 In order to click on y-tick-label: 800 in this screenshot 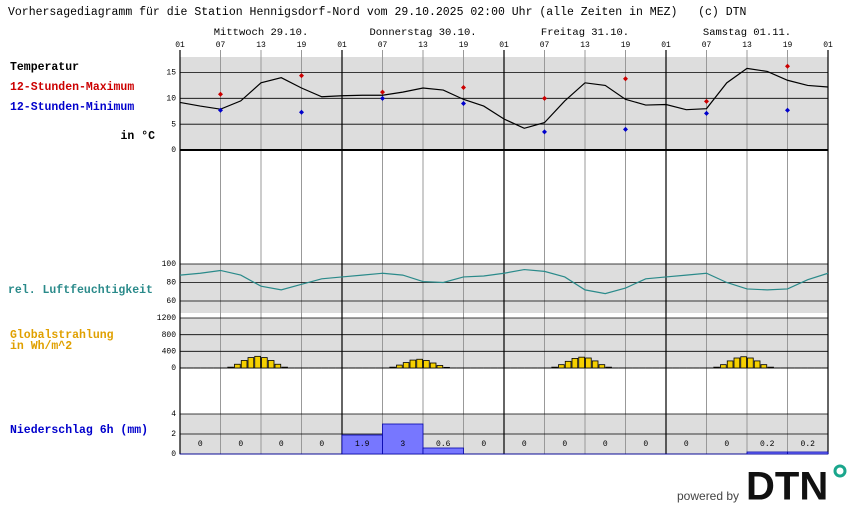, I will do `click(169, 335)`.